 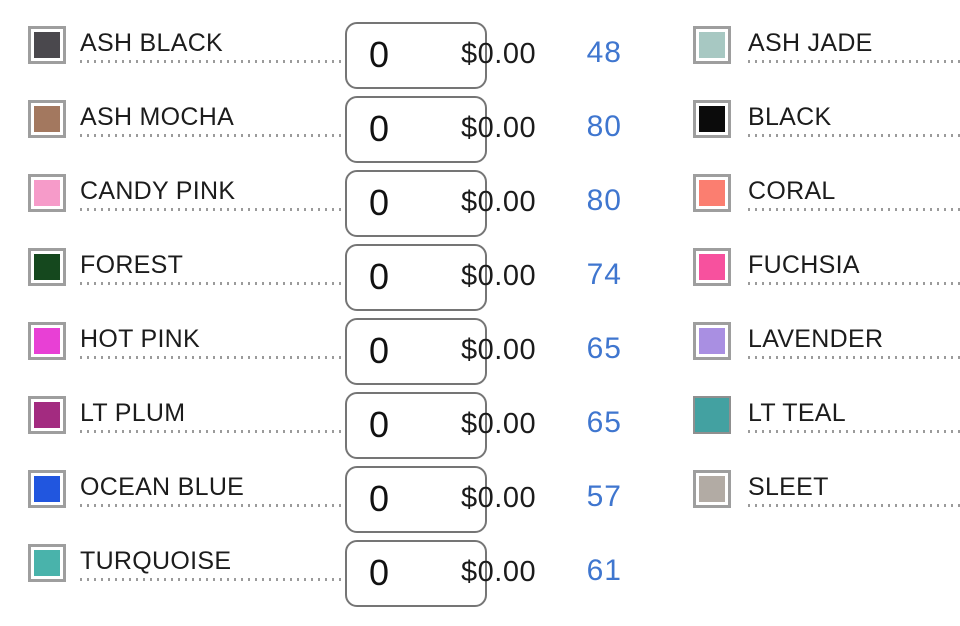 I want to click on available-count-wrap: 57, so click(x=588, y=492).